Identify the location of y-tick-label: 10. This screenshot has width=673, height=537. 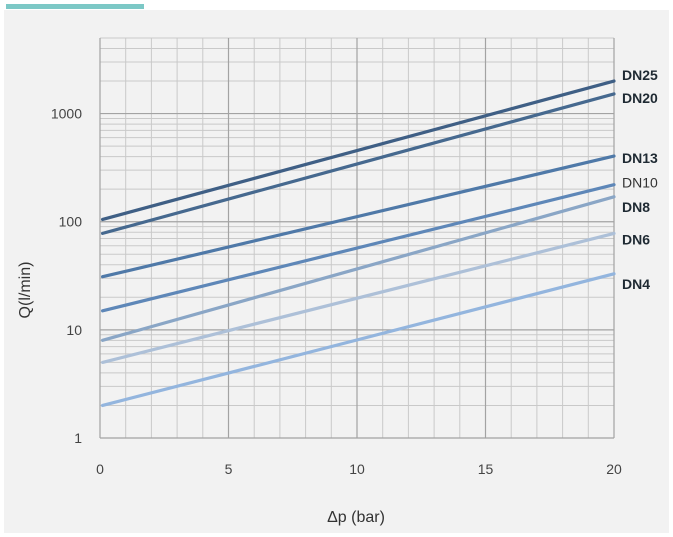
(74, 330).